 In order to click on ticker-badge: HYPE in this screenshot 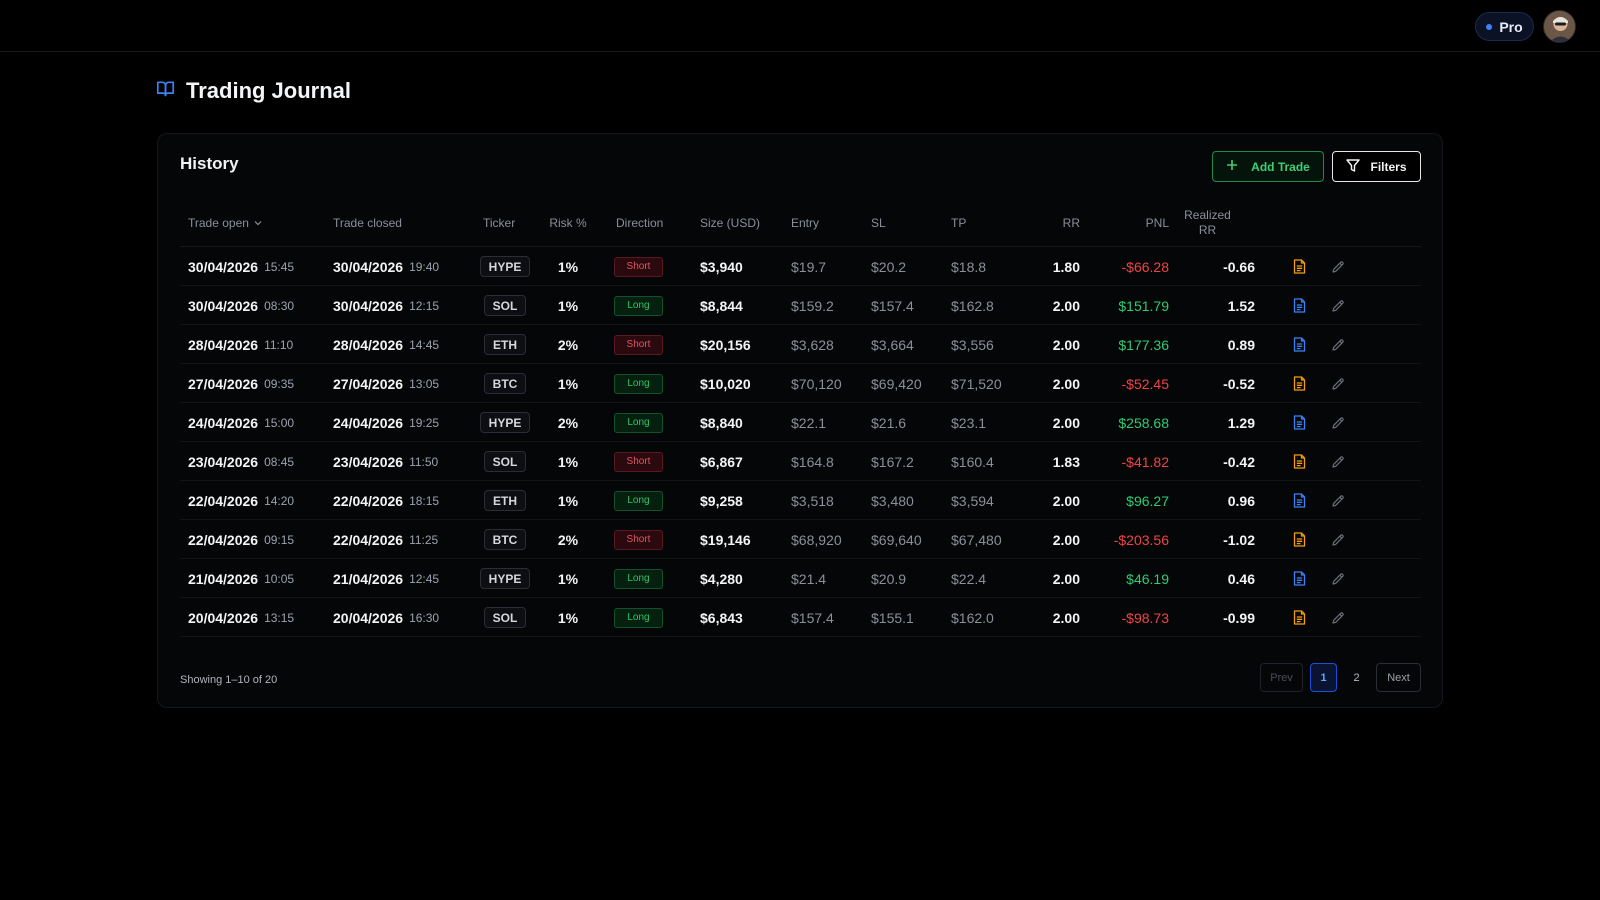, I will do `click(505, 266)`.